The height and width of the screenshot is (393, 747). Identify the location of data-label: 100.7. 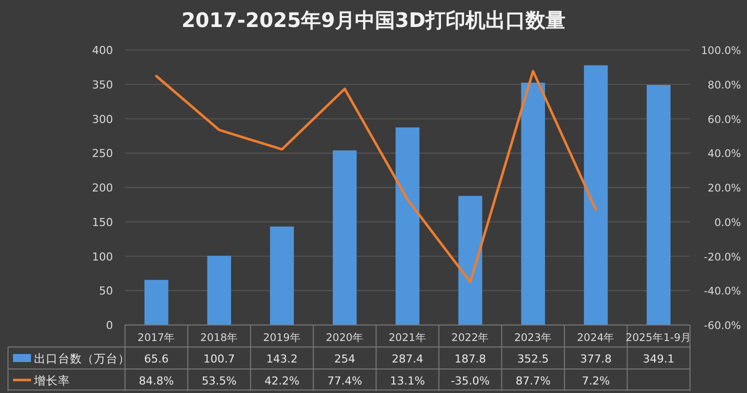
(219, 359).